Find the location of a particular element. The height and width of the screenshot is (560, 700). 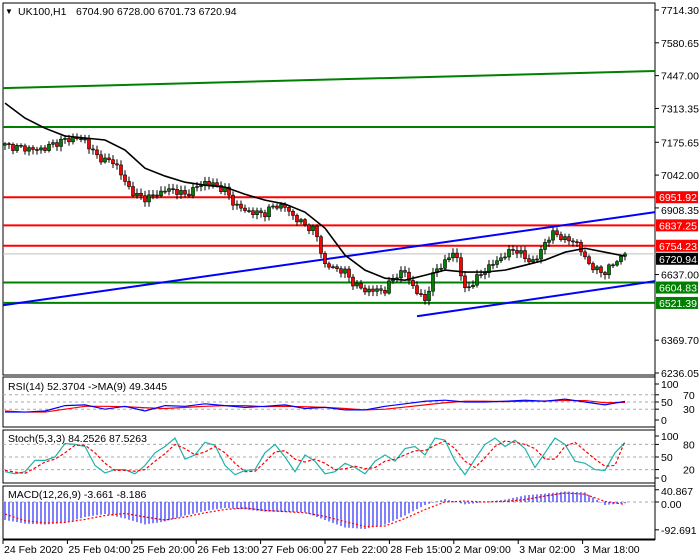

indicator-tick-label: 100 is located at coordinates (670, 437).